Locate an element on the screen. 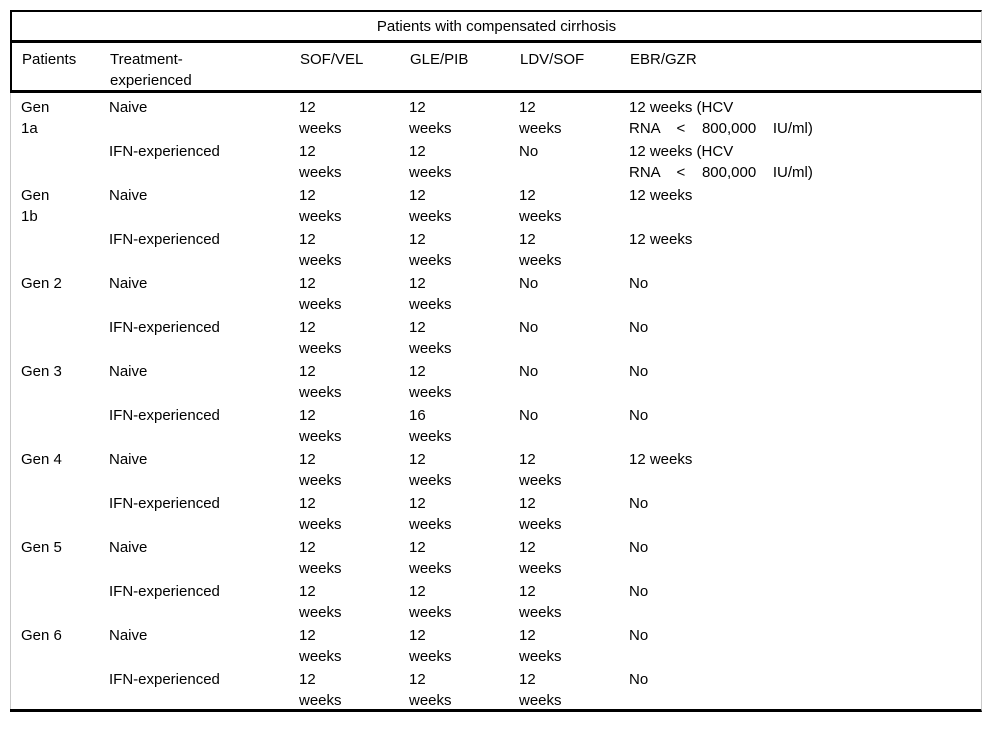  column-header-gle-pib: GLE/PIB is located at coordinates (439, 59).